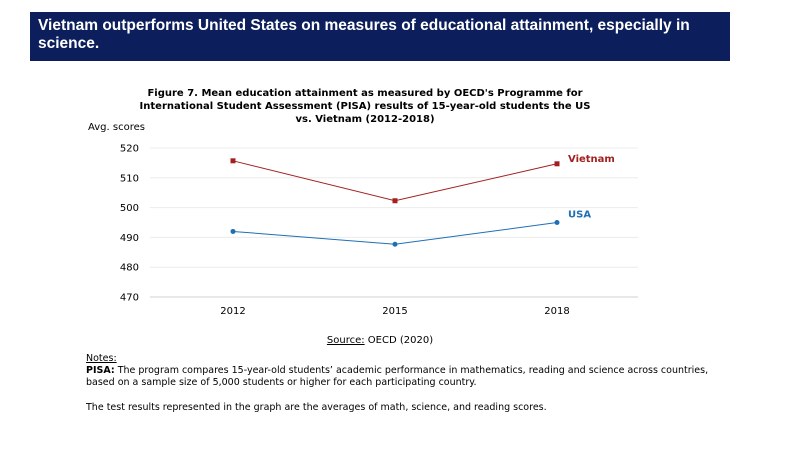 This screenshot has height=450, width=800. I want to click on y-tick-label: 500, so click(129, 208).